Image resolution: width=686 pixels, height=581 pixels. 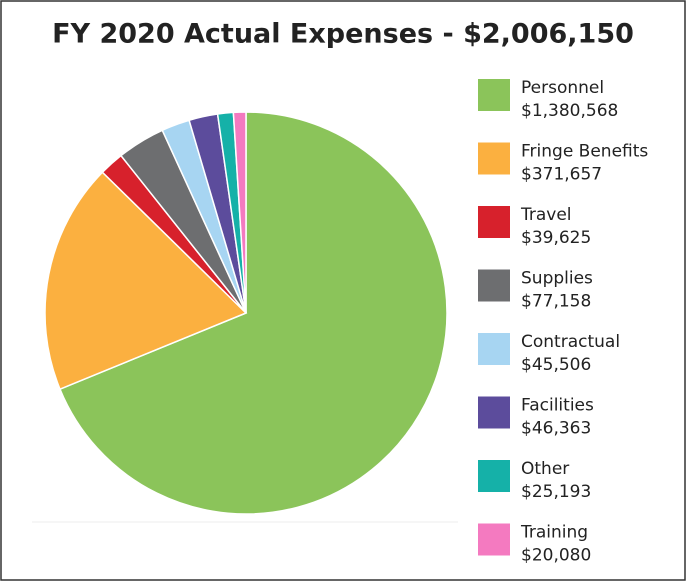 I want to click on legend-label: Supplies, so click(x=557, y=279).